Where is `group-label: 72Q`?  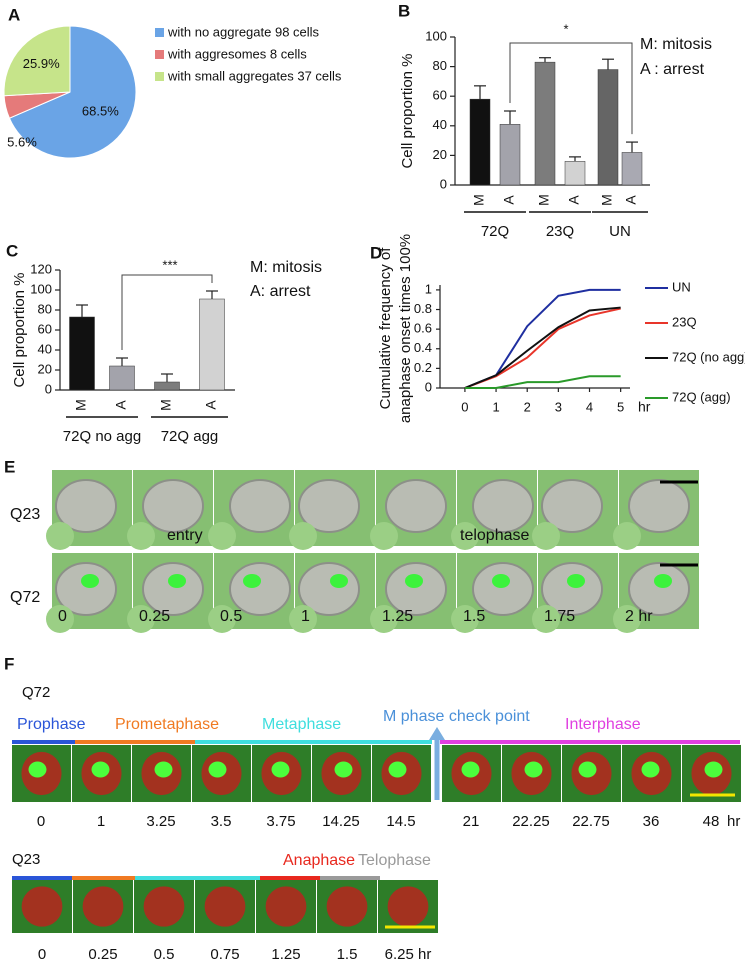
group-label: 72Q is located at coordinates (495, 231).